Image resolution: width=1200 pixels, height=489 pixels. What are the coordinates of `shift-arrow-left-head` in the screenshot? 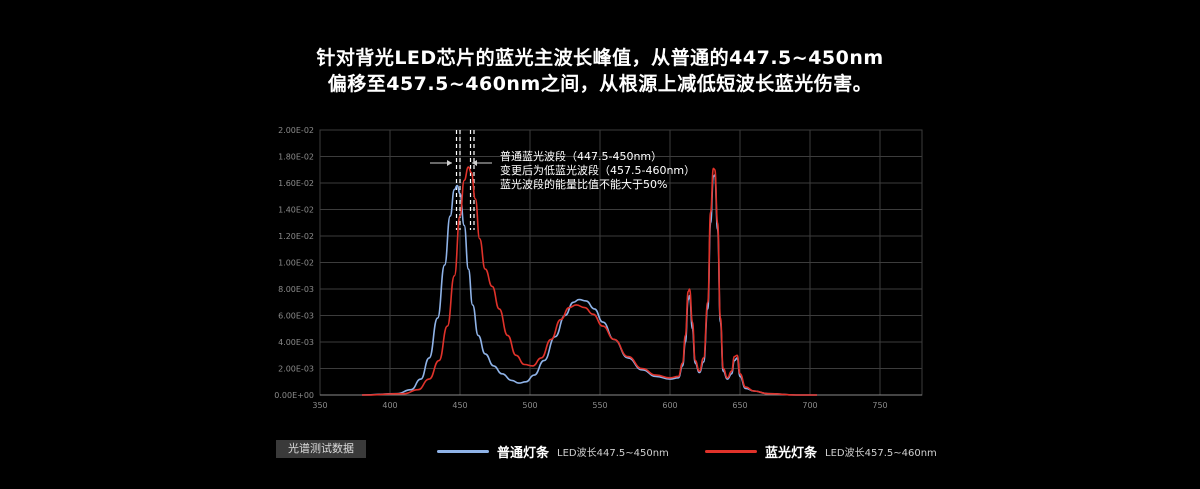 It's located at (449, 163).